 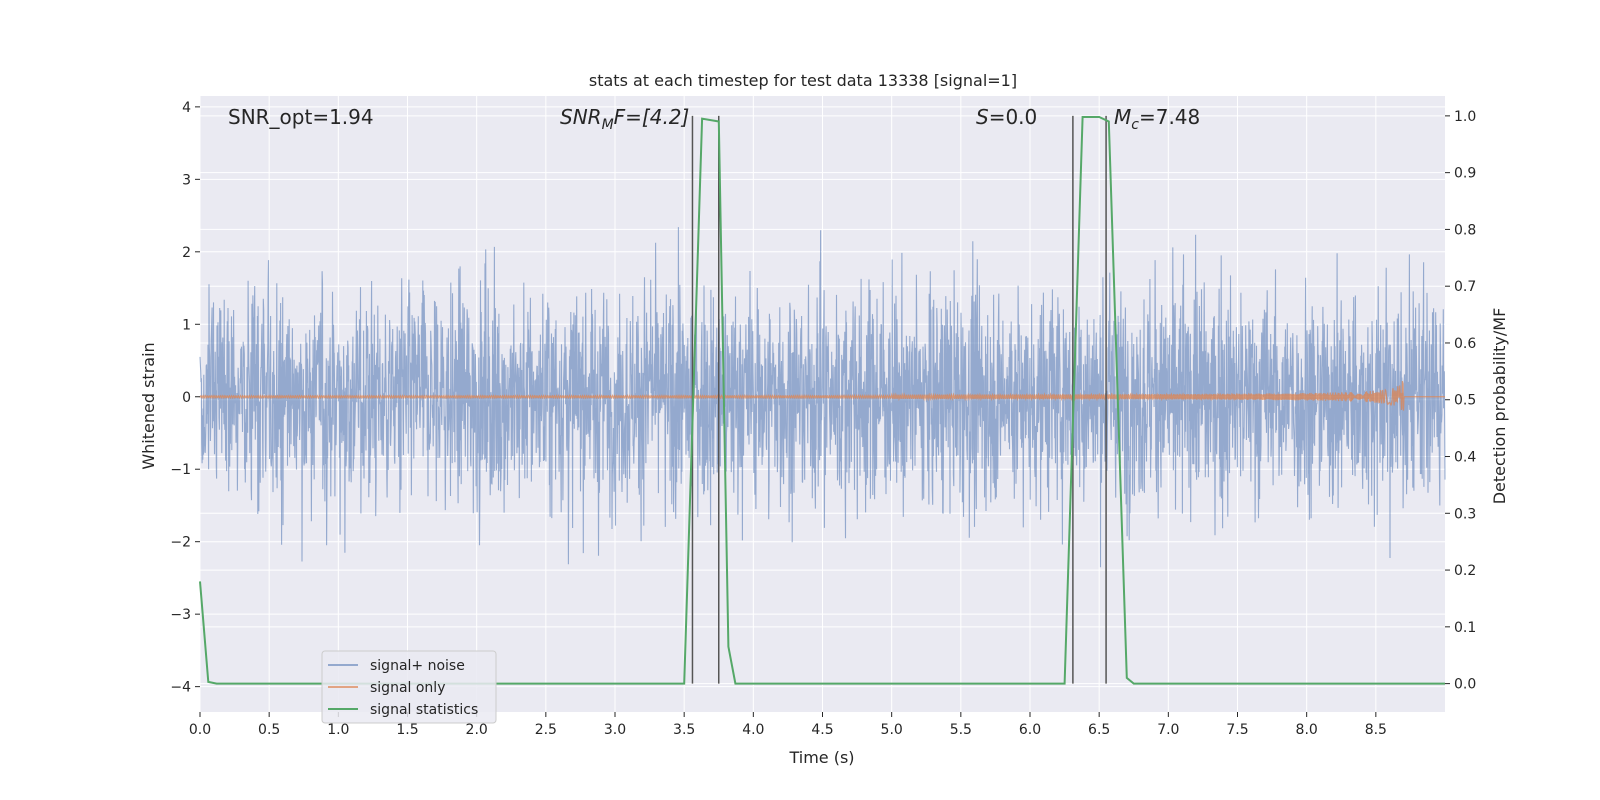 What do you see at coordinates (1237, 730) in the screenshot?
I see `x-tick-label-15: 7.5` at bounding box center [1237, 730].